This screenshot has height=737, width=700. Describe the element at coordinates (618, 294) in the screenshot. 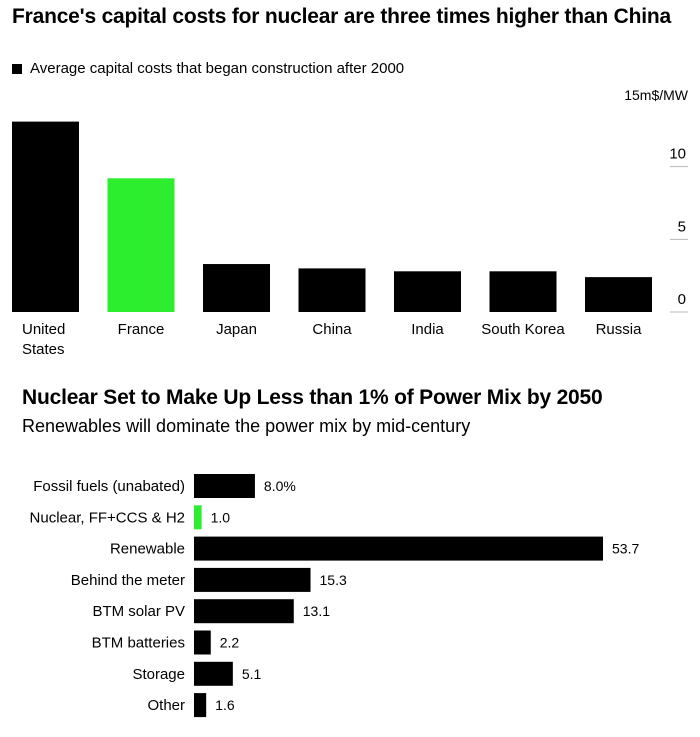

I see `bar-russia` at that location.